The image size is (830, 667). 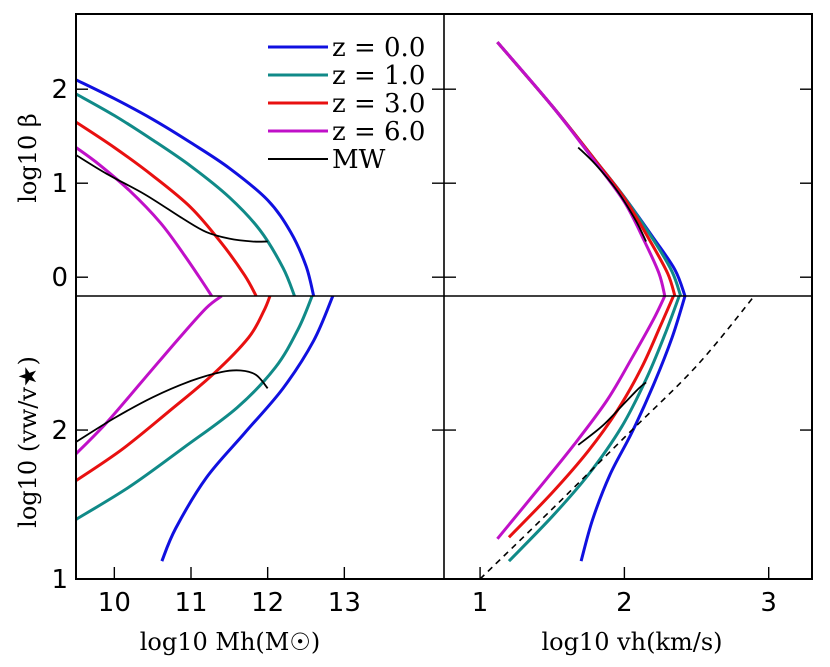 I want to click on panel-top-right, so click(x=654, y=168).